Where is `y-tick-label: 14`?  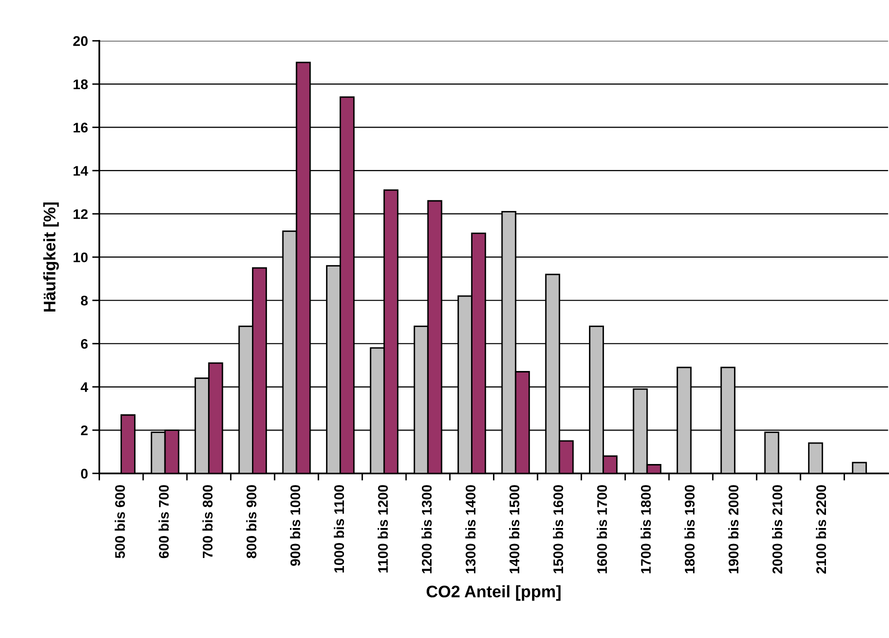 y-tick-label: 14 is located at coordinates (81, 171).